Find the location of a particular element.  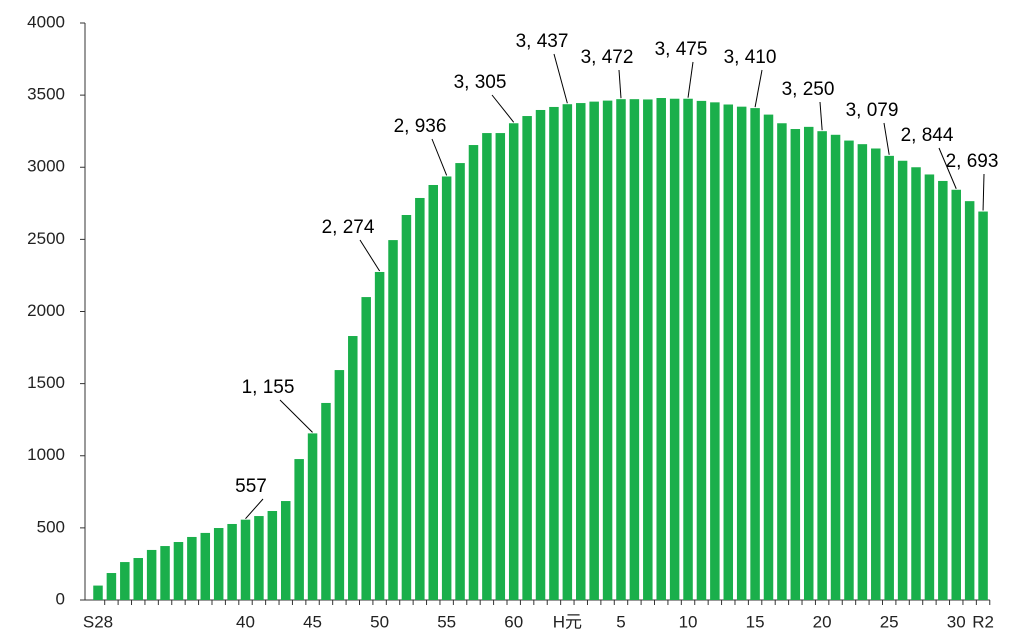

x-tick-label: 15 is located at coordinates (755, 621).